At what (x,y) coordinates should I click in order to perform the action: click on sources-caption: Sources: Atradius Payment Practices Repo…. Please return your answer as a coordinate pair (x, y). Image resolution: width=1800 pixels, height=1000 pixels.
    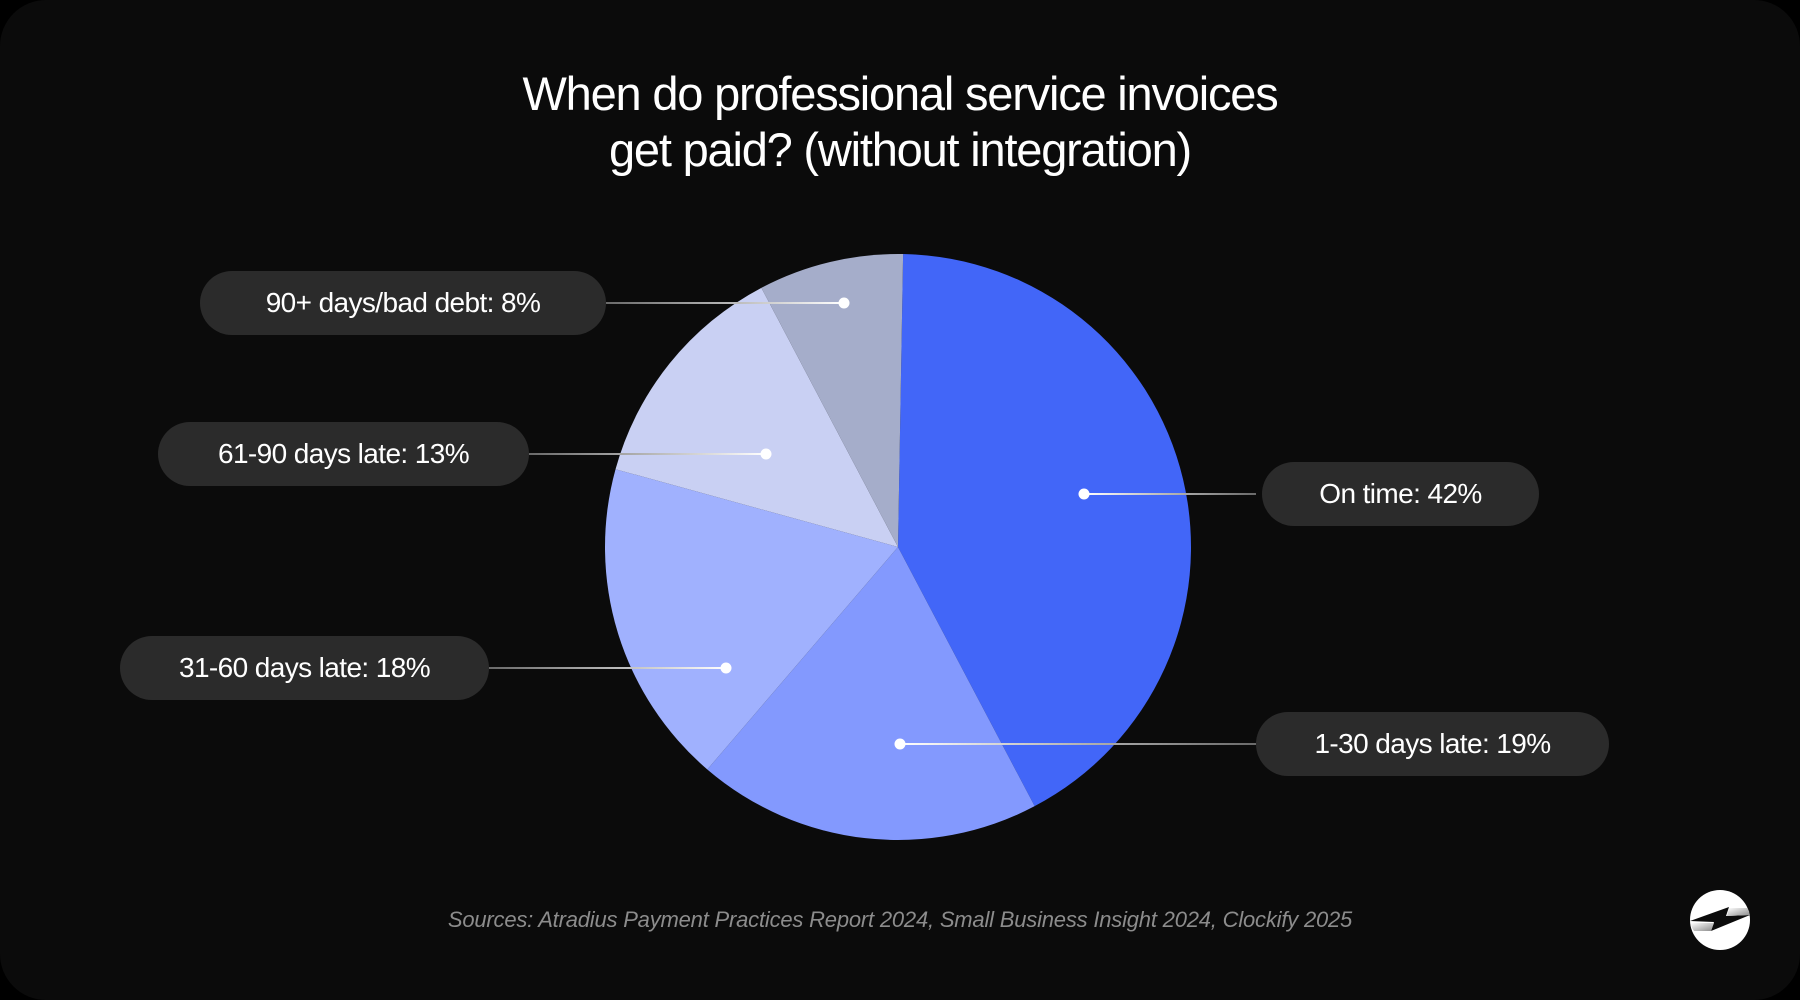
    Looking at the image, I should click on (900, 919).